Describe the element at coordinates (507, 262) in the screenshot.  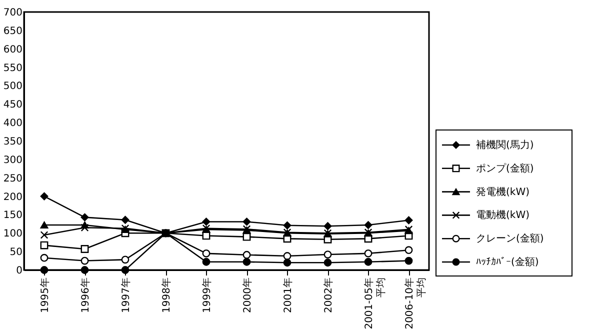
I see `legend-label: ﾊｯﾁｶﾊﾞｰ(金額)` at that location.